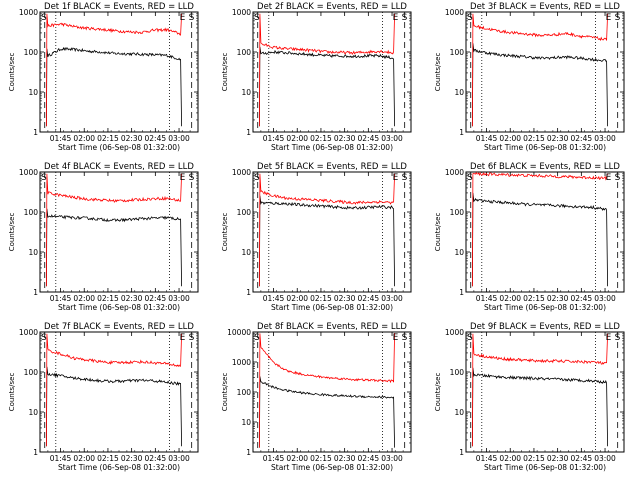 This screenshot has width=640, height=480. Describe the element at coordinates (239, 332) in the screenshot. I see `y-tick-label: 10000` at that location.